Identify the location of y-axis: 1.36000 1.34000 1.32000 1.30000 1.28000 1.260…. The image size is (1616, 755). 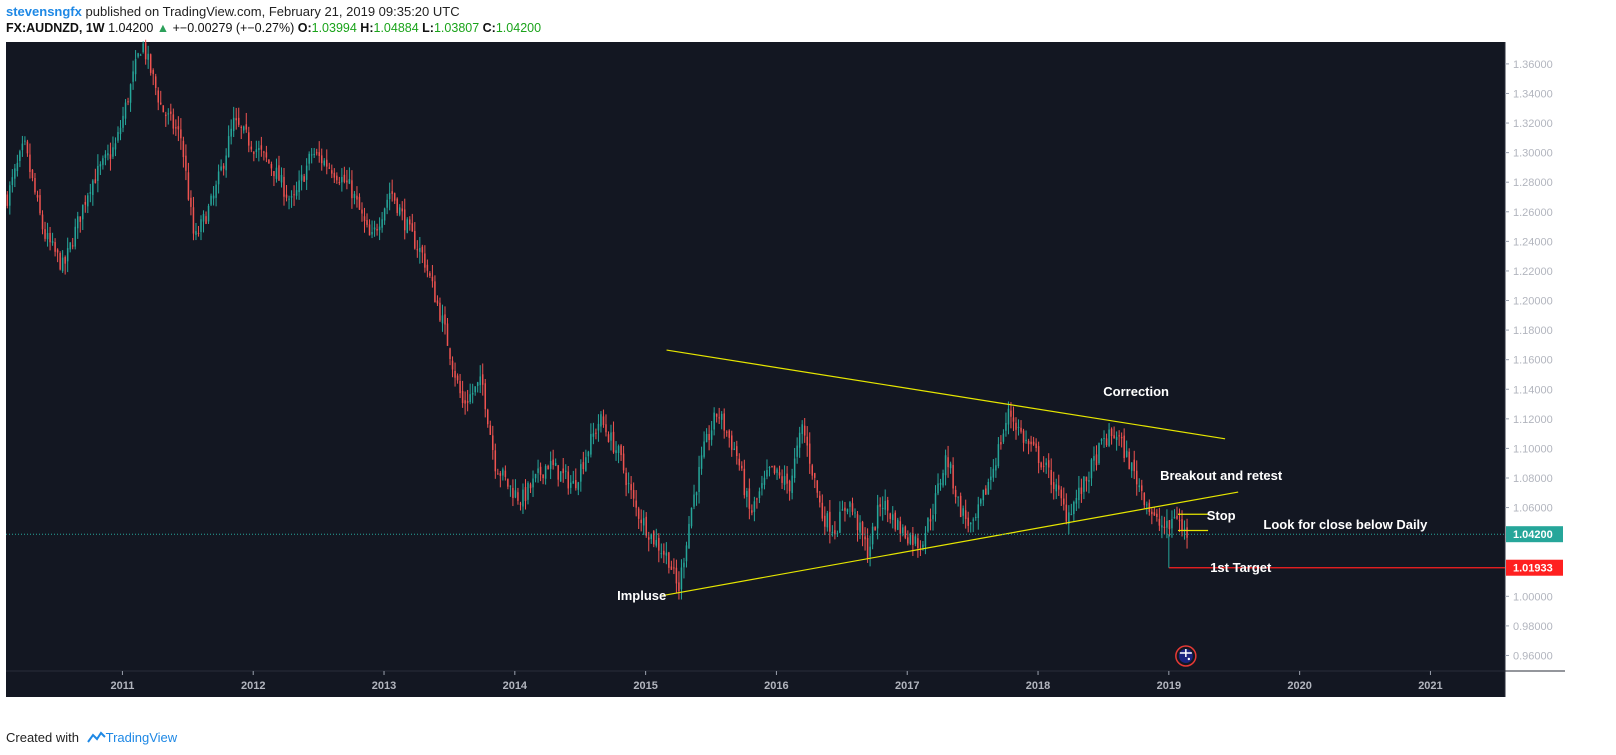
(1529, 360).